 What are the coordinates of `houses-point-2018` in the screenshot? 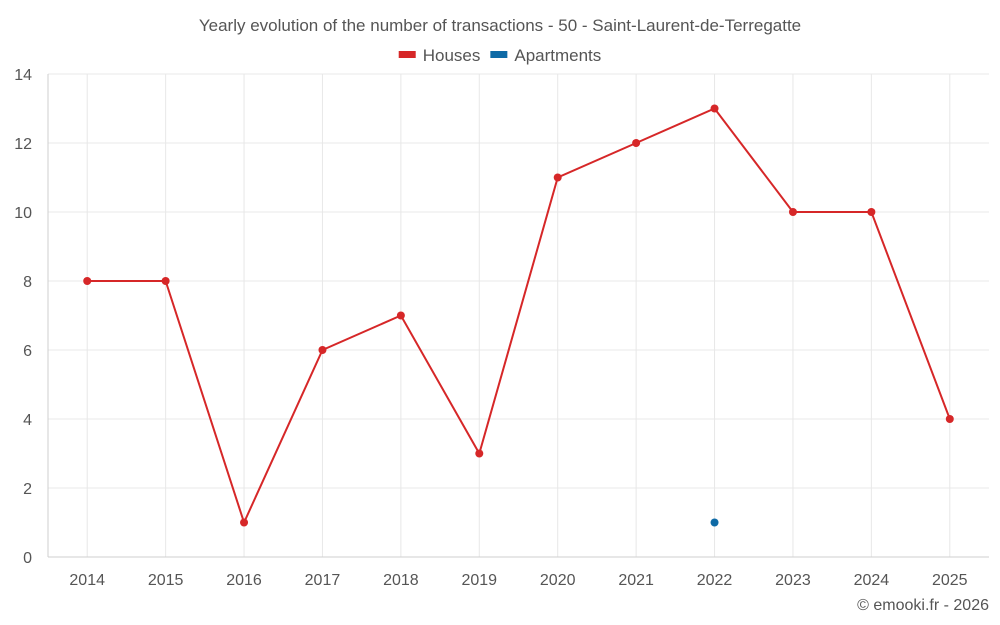 It's located at (400, 315).